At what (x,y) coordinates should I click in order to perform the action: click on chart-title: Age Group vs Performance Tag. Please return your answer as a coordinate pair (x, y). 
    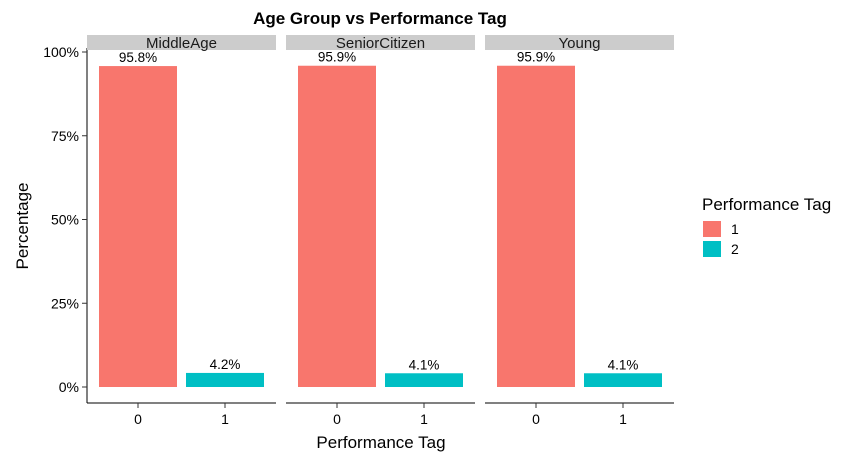
    Looking at the image, I should click on (380, 18).